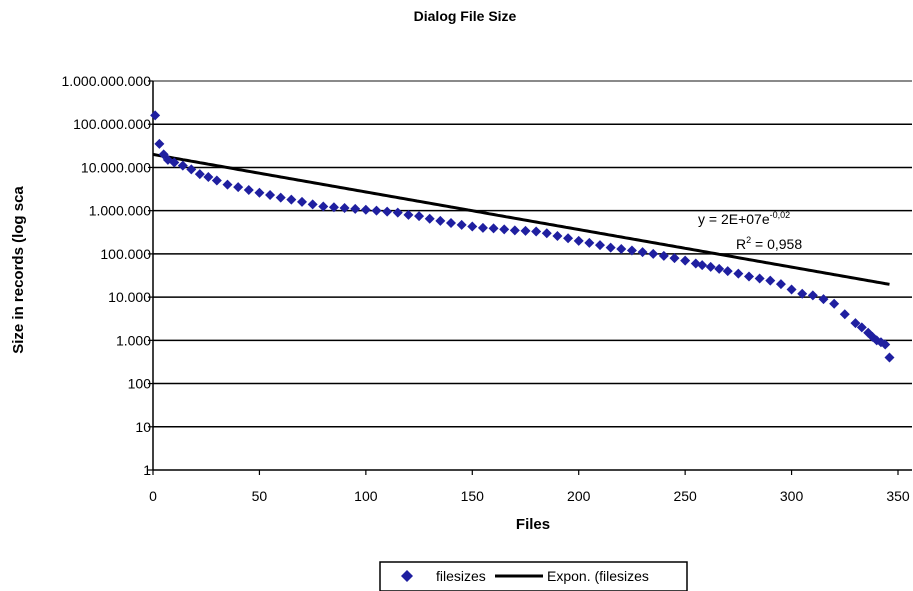 The height and width of the screenshot is (591, 913). I want to click on x-tick-labels: 0 50 100 150 200 250 300 350, so click(529, 496).